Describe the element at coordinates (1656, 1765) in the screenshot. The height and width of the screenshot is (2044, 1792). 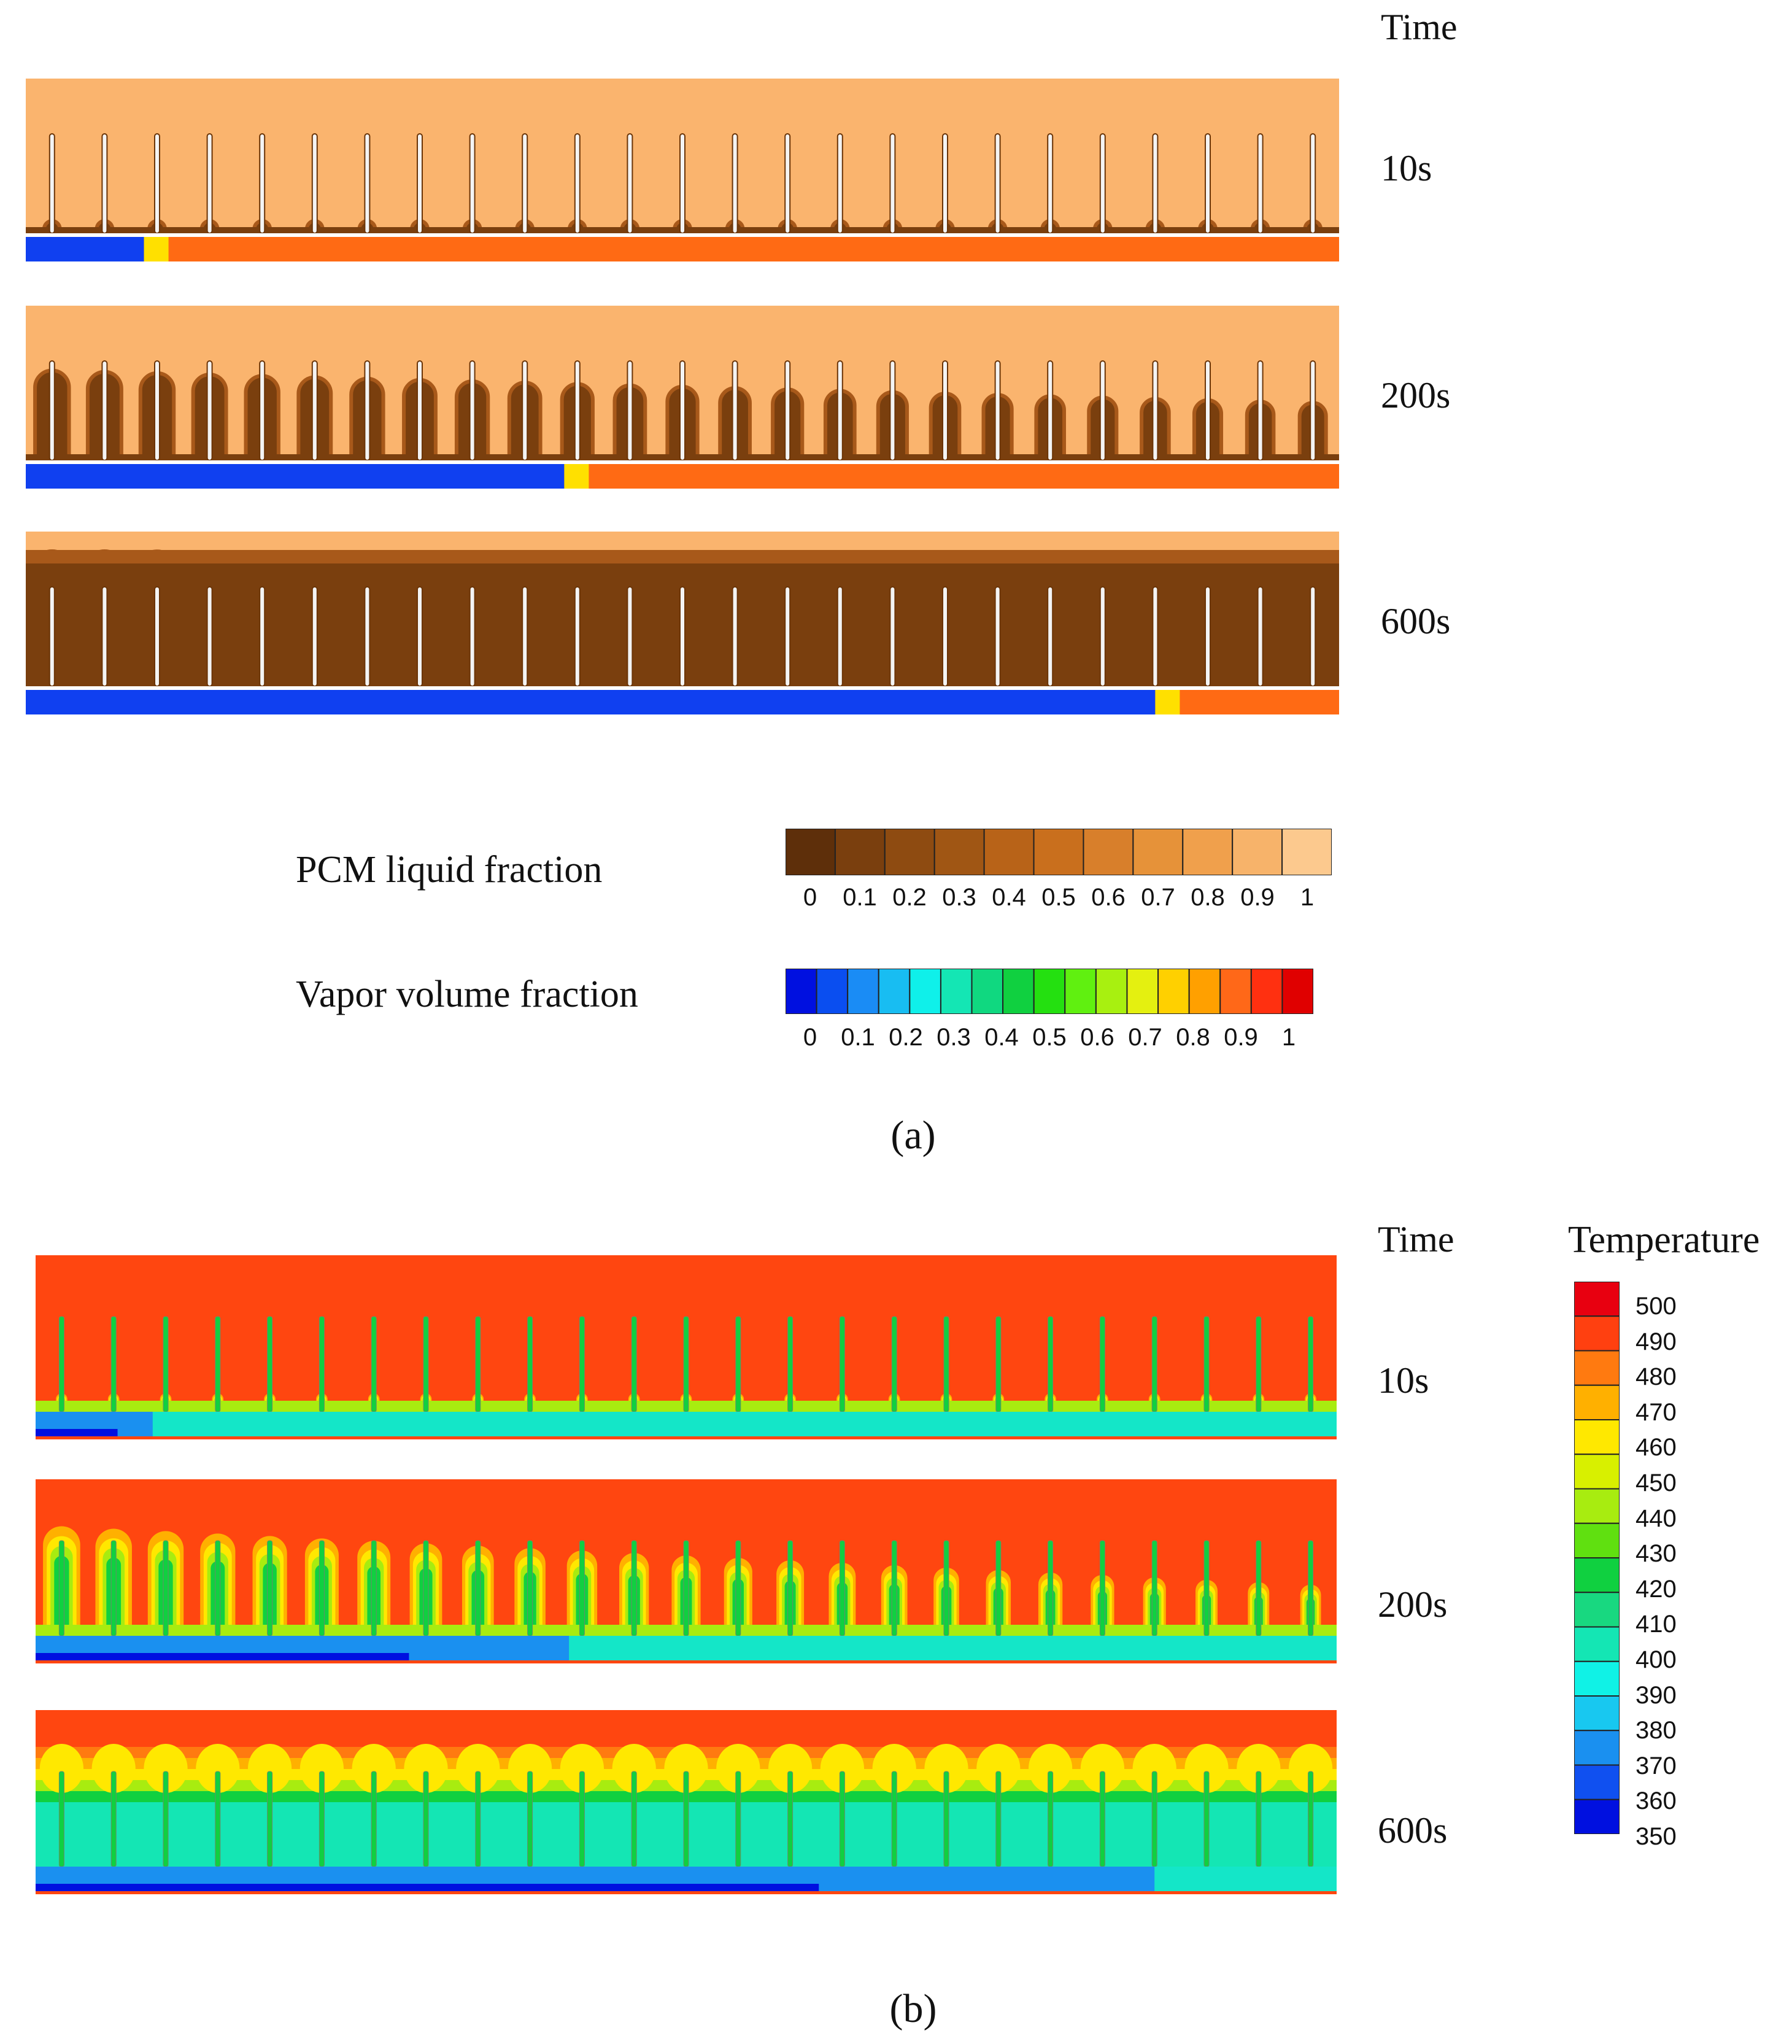
I see `colorbar-tick-label: 370` at that location.